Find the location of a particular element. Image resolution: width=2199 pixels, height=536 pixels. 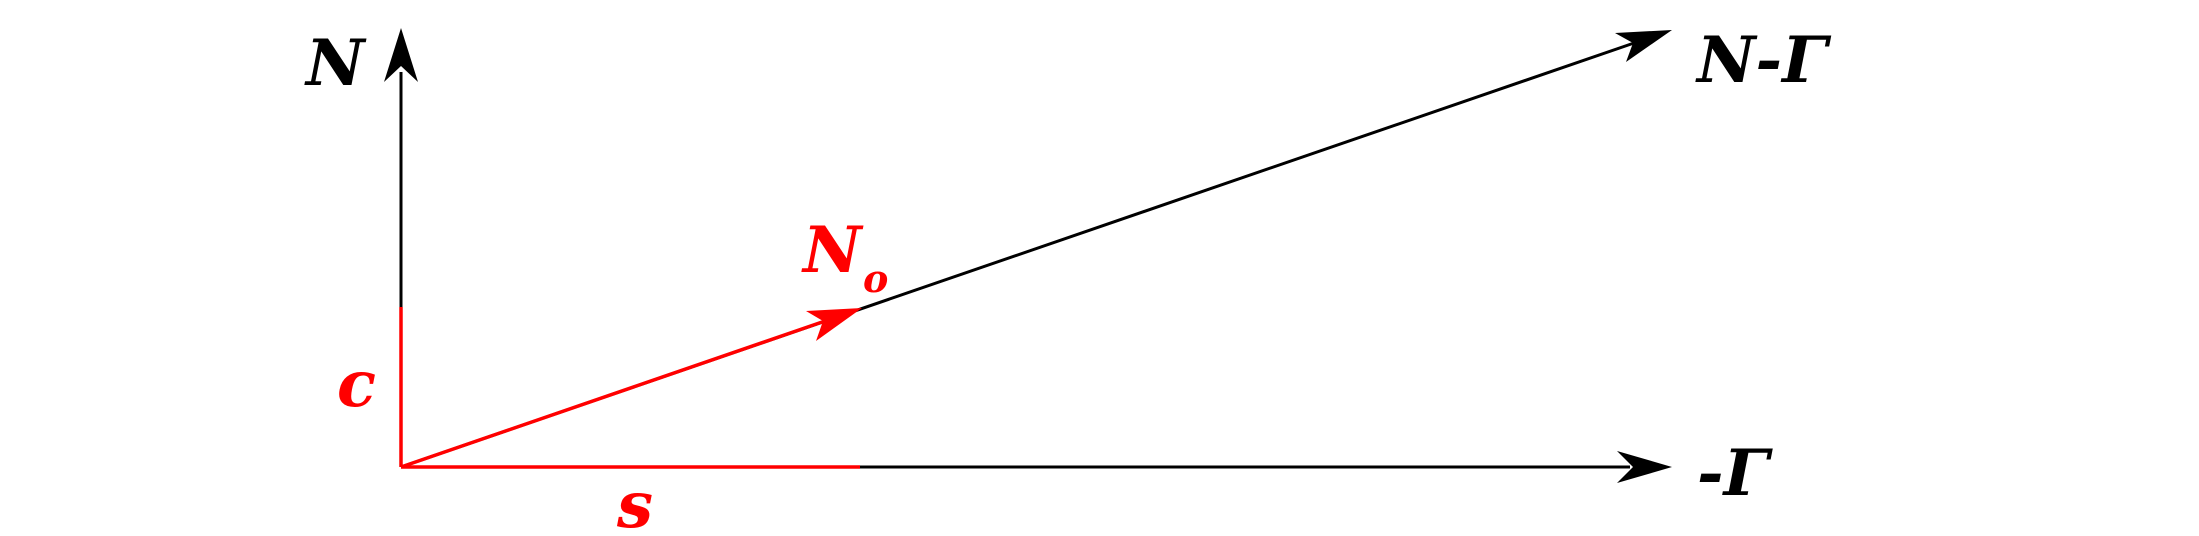

n0-subscript: o is located at coordinates (875, 278).